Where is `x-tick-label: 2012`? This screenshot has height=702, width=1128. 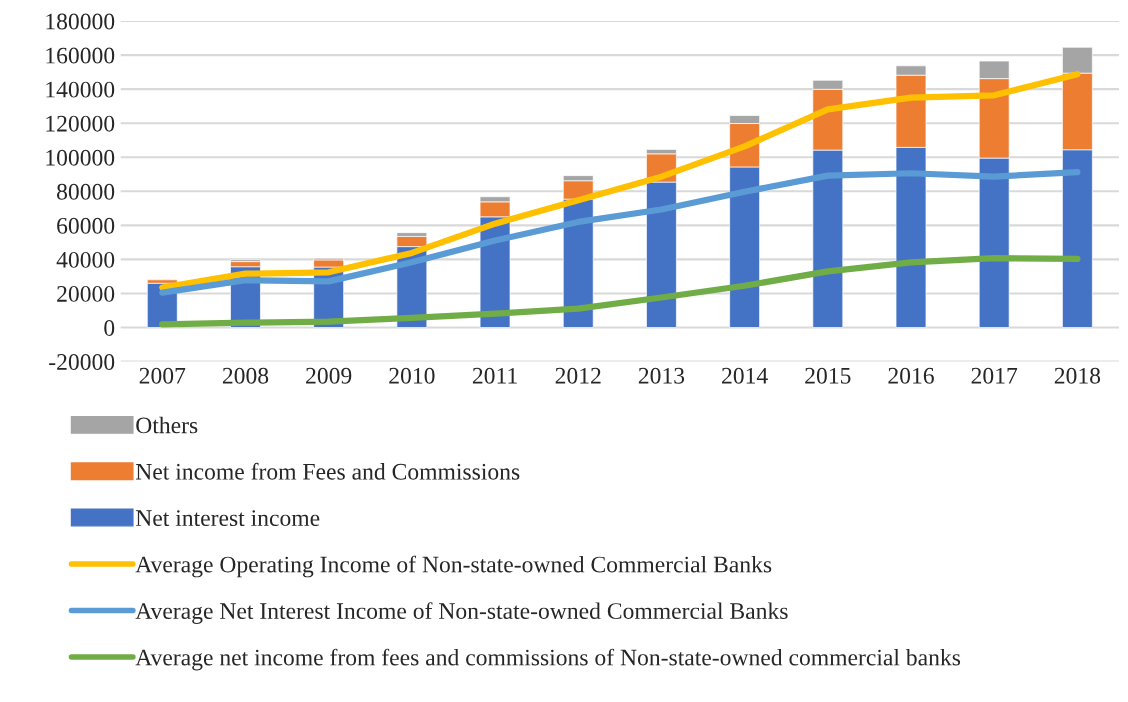 x-tick-label: 2012 is located at coordinates (578, 375).